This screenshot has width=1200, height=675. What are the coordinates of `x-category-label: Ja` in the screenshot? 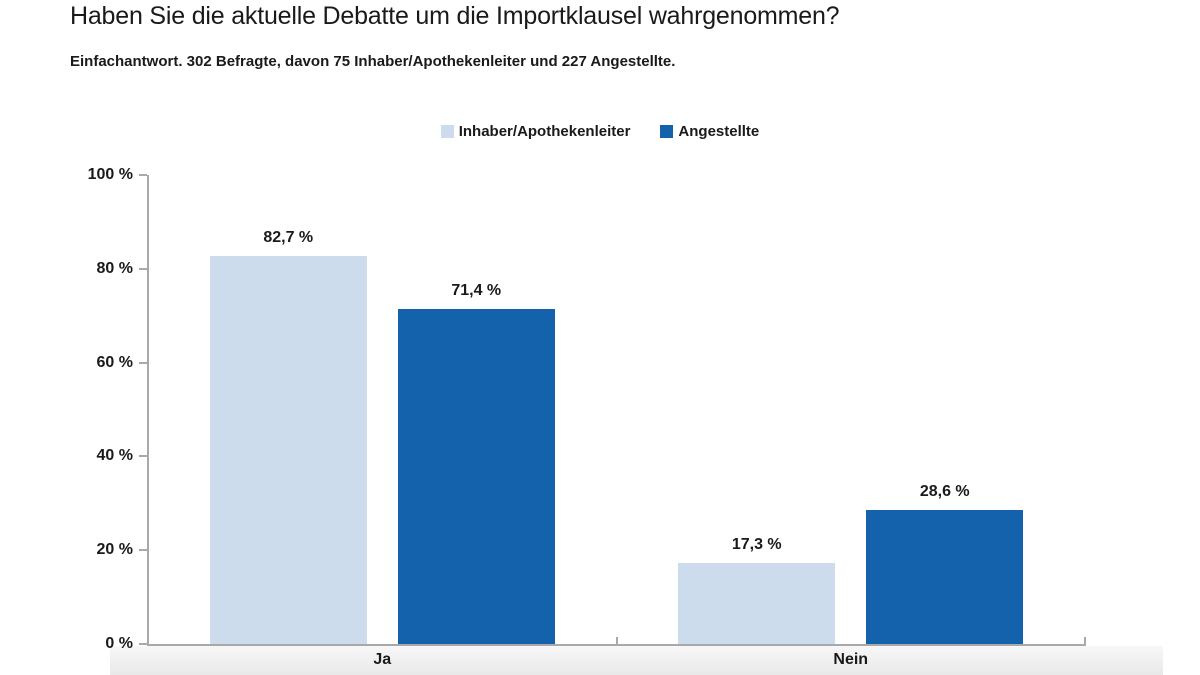 It's located at (382, 659).